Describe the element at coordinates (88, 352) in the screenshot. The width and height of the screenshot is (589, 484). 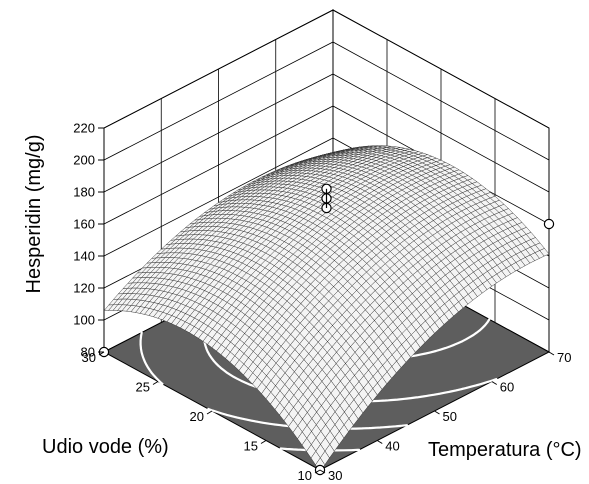
I see `z-tick-label: 80` at that location.